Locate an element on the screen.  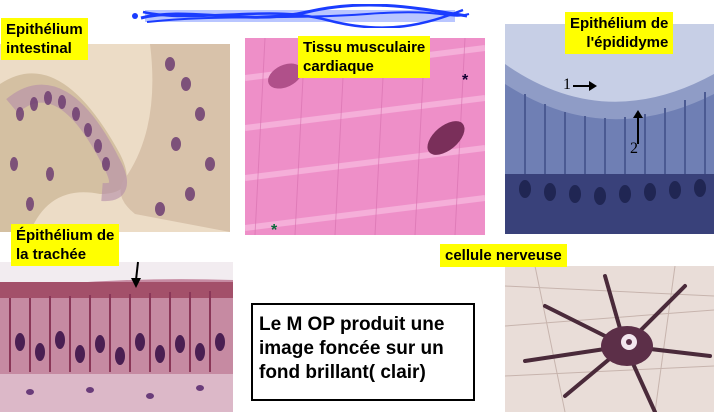
arrow-label-2: 2 is located at coordinates (634, 148).